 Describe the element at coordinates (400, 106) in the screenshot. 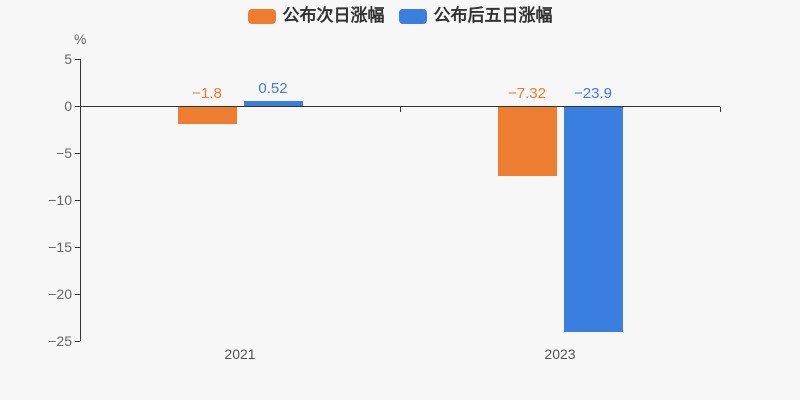

I see `x-axis-zero-line` at that location.